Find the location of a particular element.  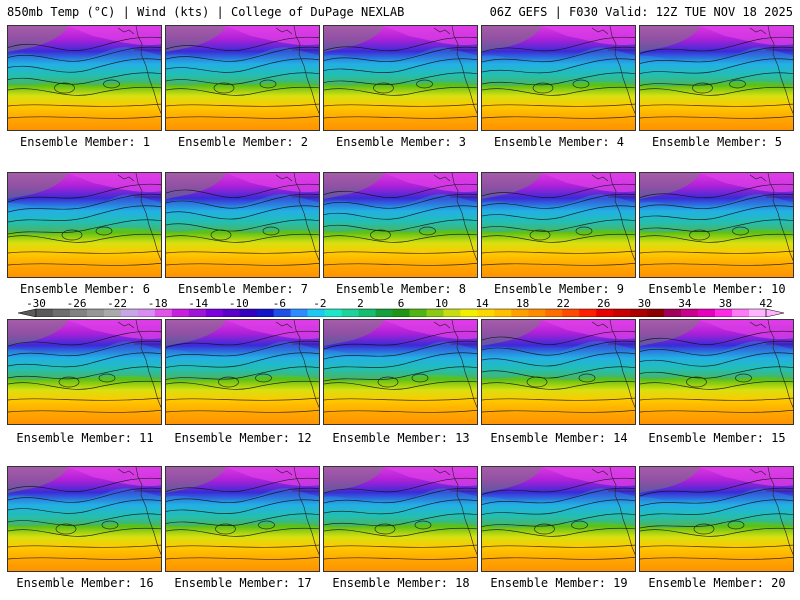

colorbar-tick-label: 42 is located at coordinates (765, 303).